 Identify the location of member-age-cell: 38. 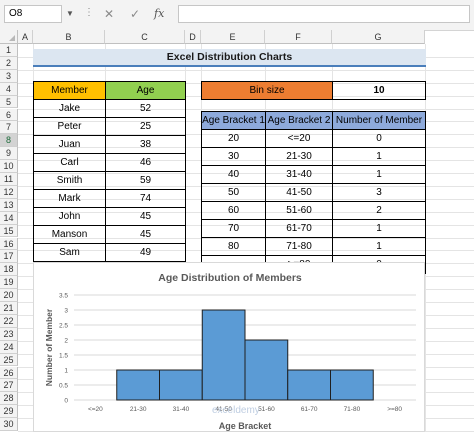
(145, 144).